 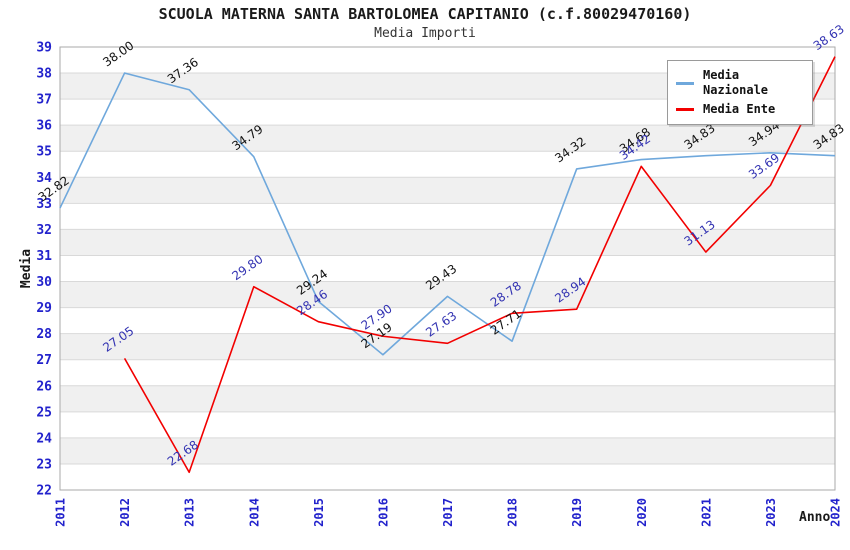 What do you see at coordinates (26, 268) in the screenshot?
I see `y-axis-title: Media` at bounding box center [26, 268].